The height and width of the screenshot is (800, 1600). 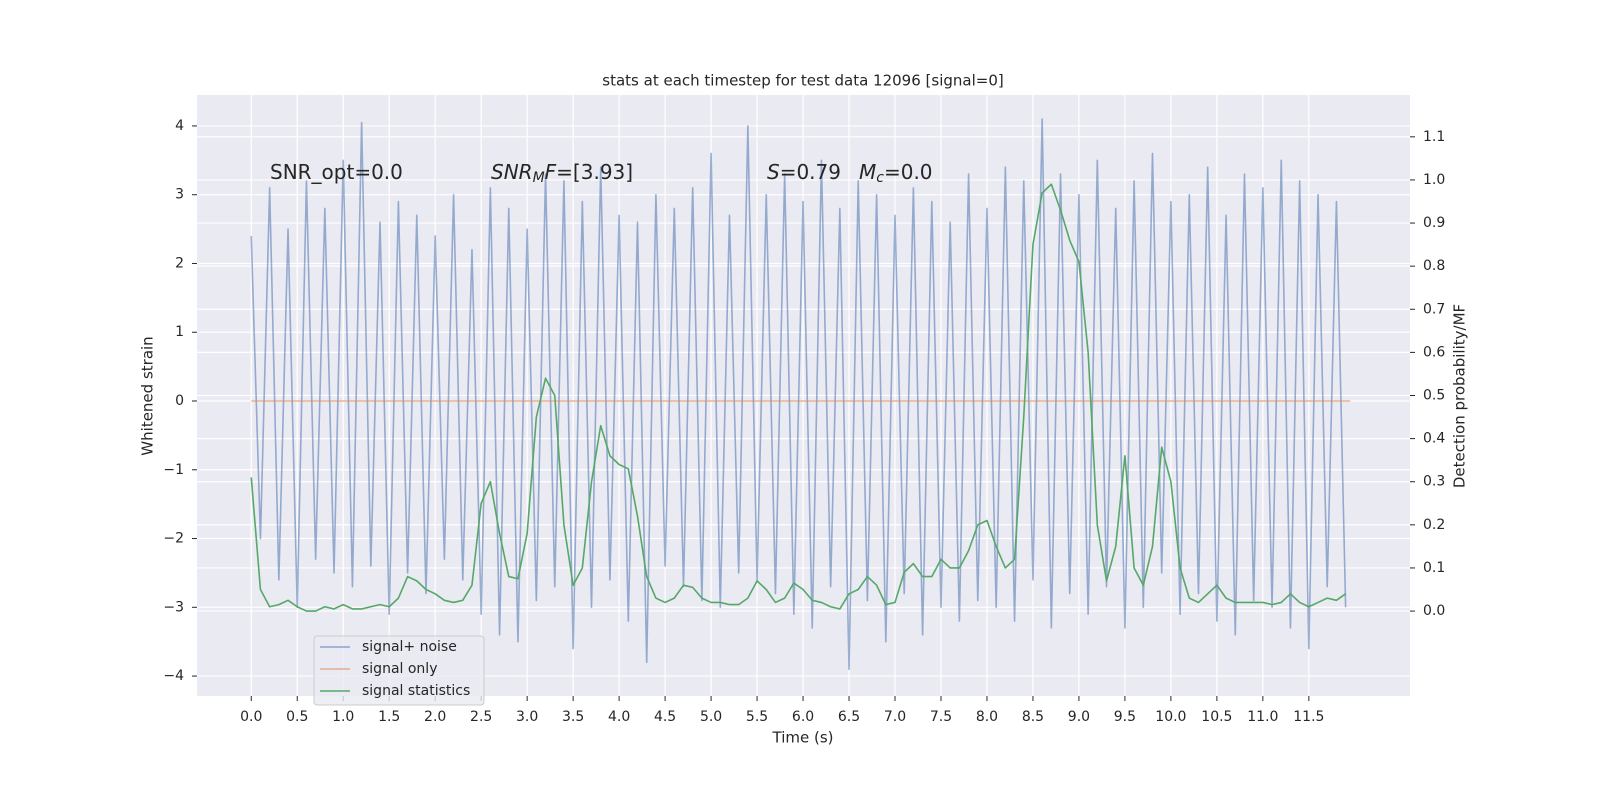 What do you see at coordinates (941, 717) in the screenshot?
I see `x-tick-label: 7.5` at bounding box center [941, 717].